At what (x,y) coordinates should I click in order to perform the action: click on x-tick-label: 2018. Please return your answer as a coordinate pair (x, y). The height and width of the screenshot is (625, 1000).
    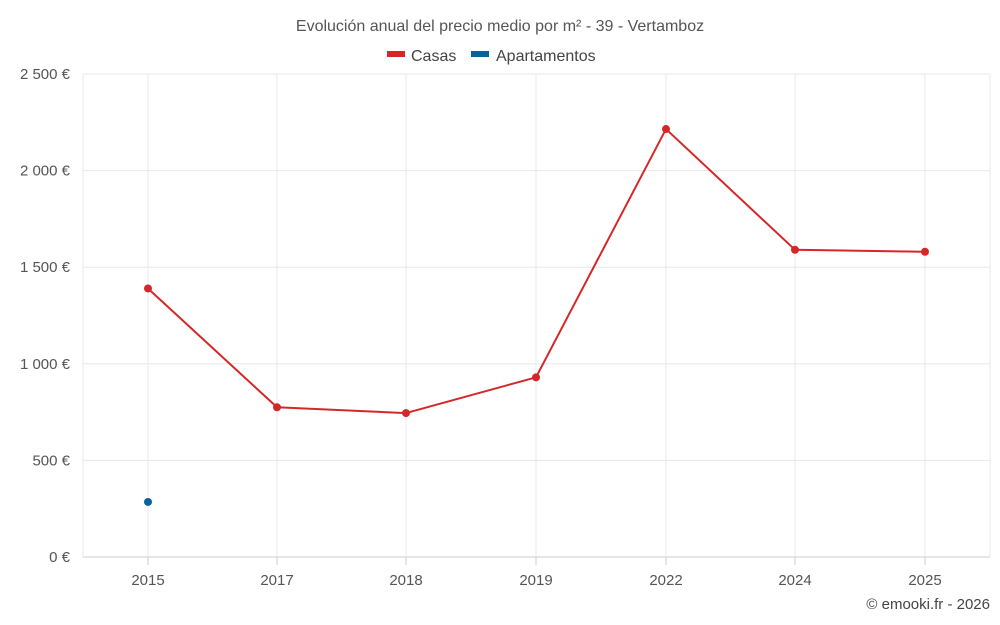
    Looking at the image, I should click on (405, 580).